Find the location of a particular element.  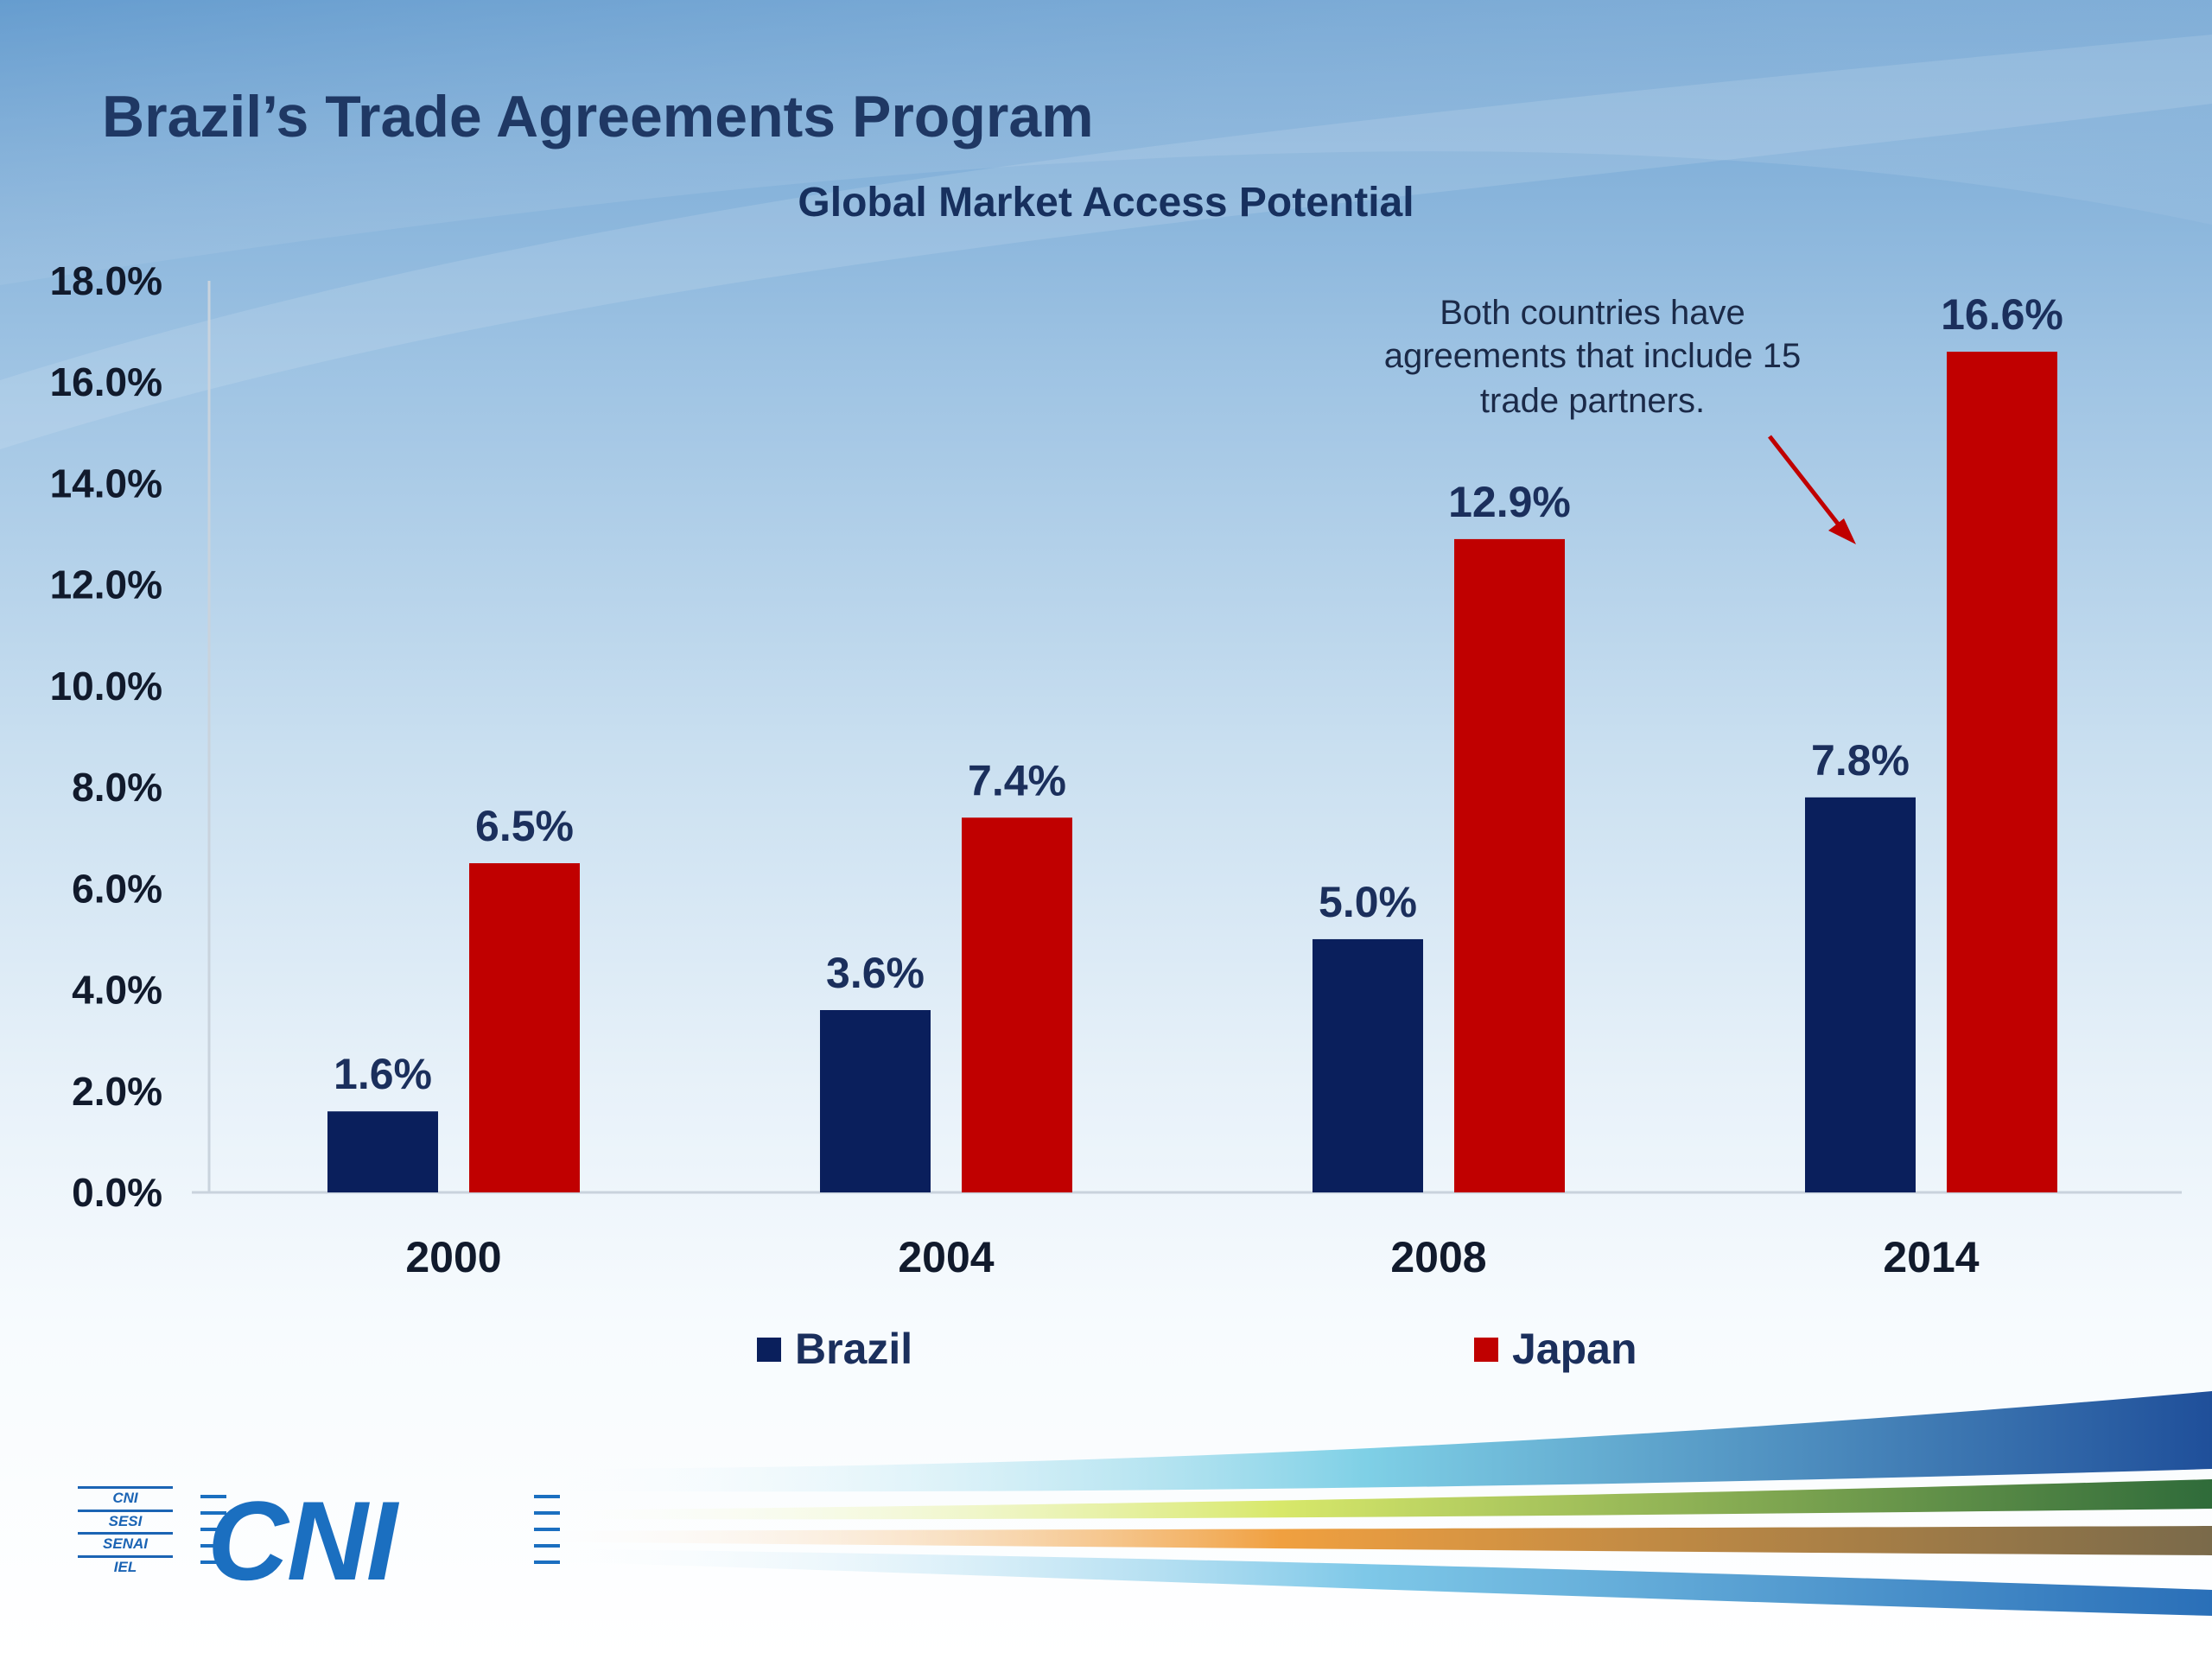

bar-japan-2014 is located at coordinates (2002, 772).